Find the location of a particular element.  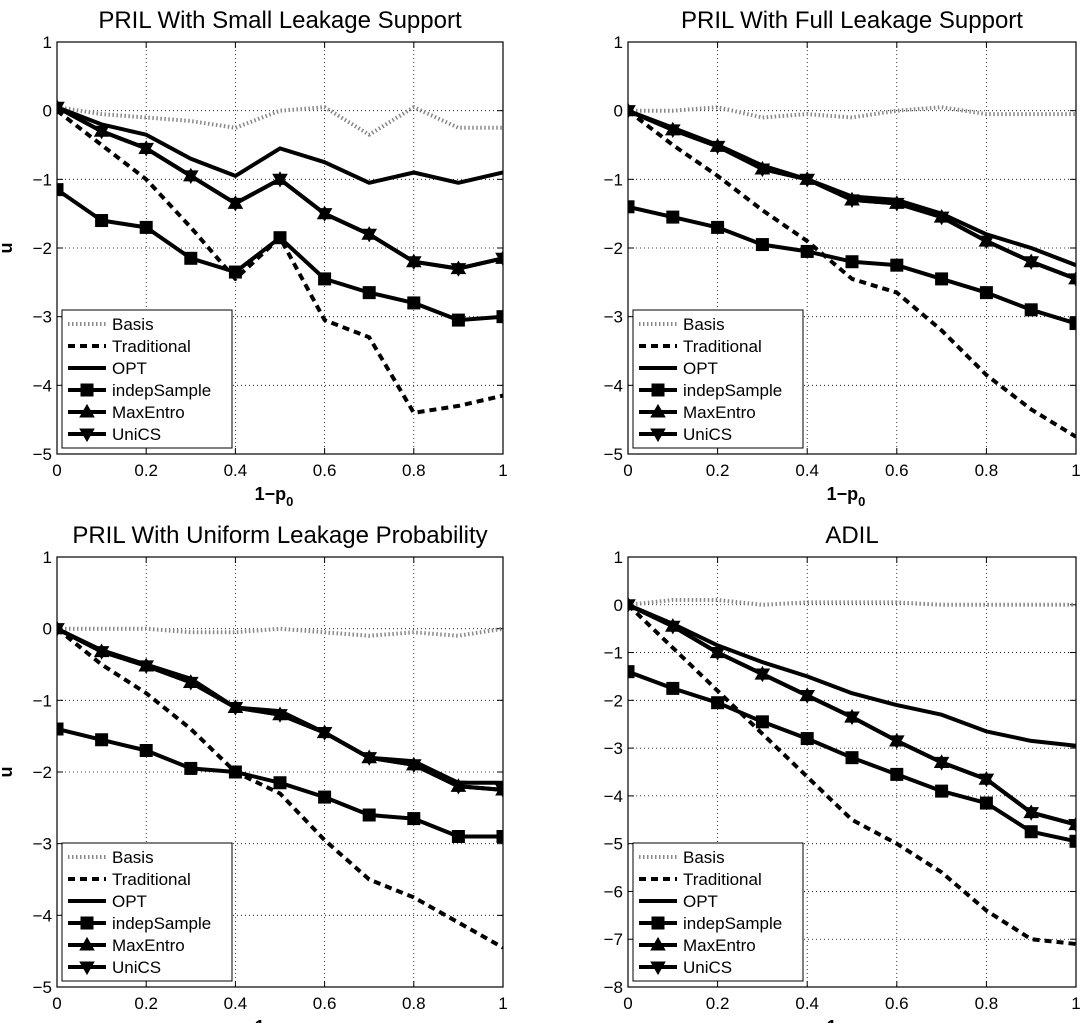

x-tick-label: 0 is located at coordinates (627, 470).